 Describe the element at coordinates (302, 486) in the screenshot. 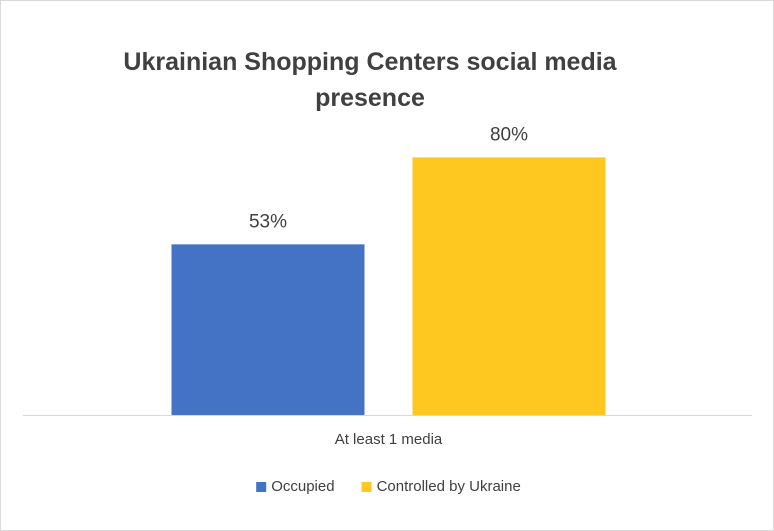

I see `legend-label: Occupied` at that location.